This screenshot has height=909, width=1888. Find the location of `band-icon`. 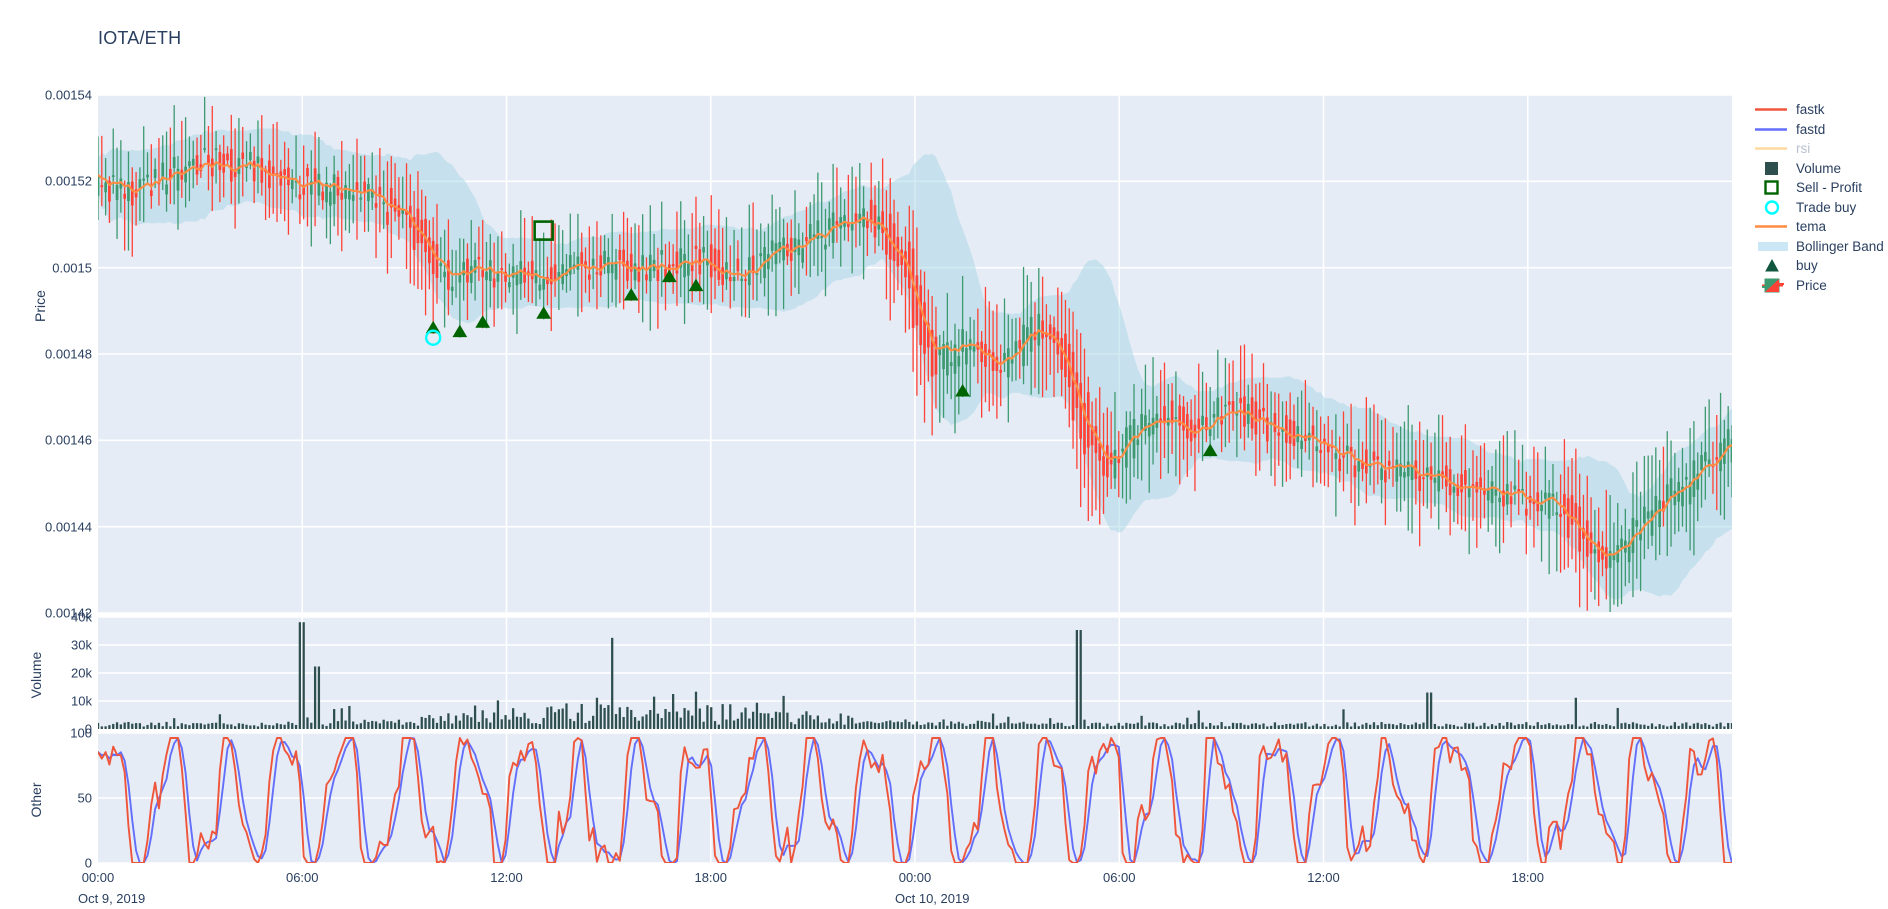

band-icon is located at coordinates (1771, 246).